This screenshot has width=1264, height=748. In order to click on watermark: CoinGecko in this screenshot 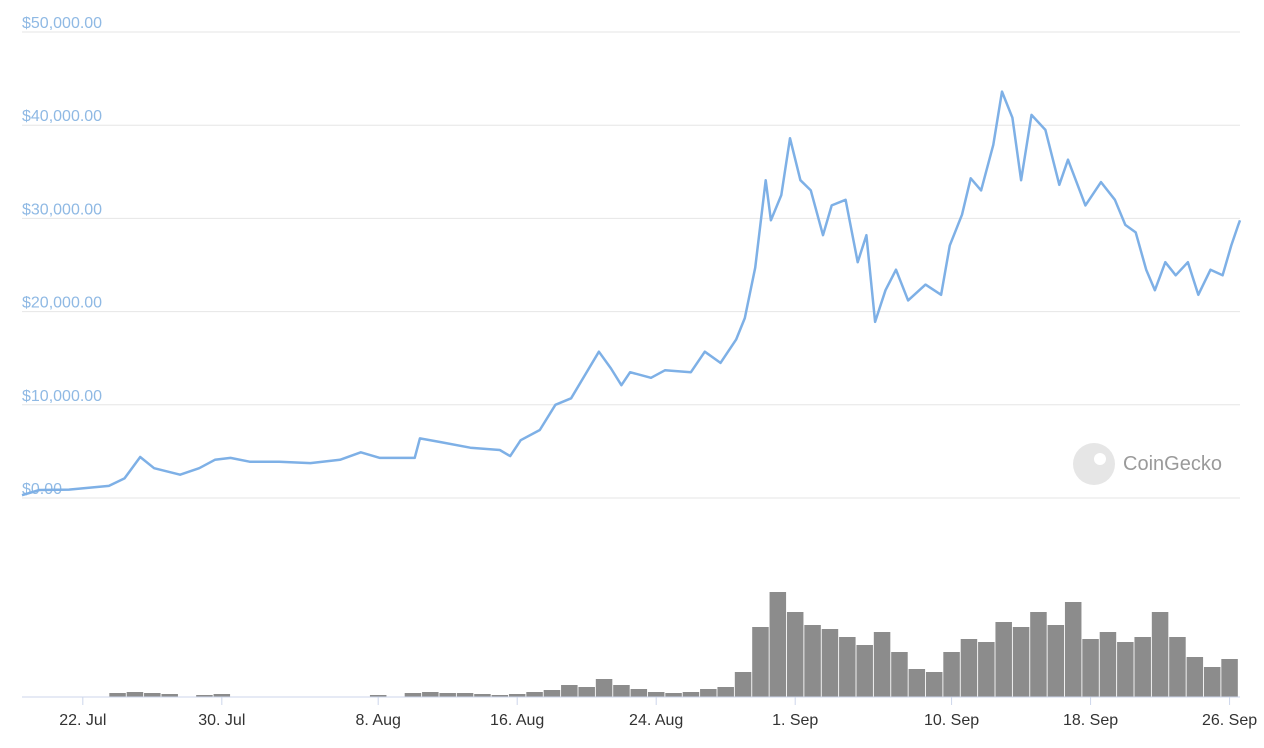, I will do `click(1147, 464)`.